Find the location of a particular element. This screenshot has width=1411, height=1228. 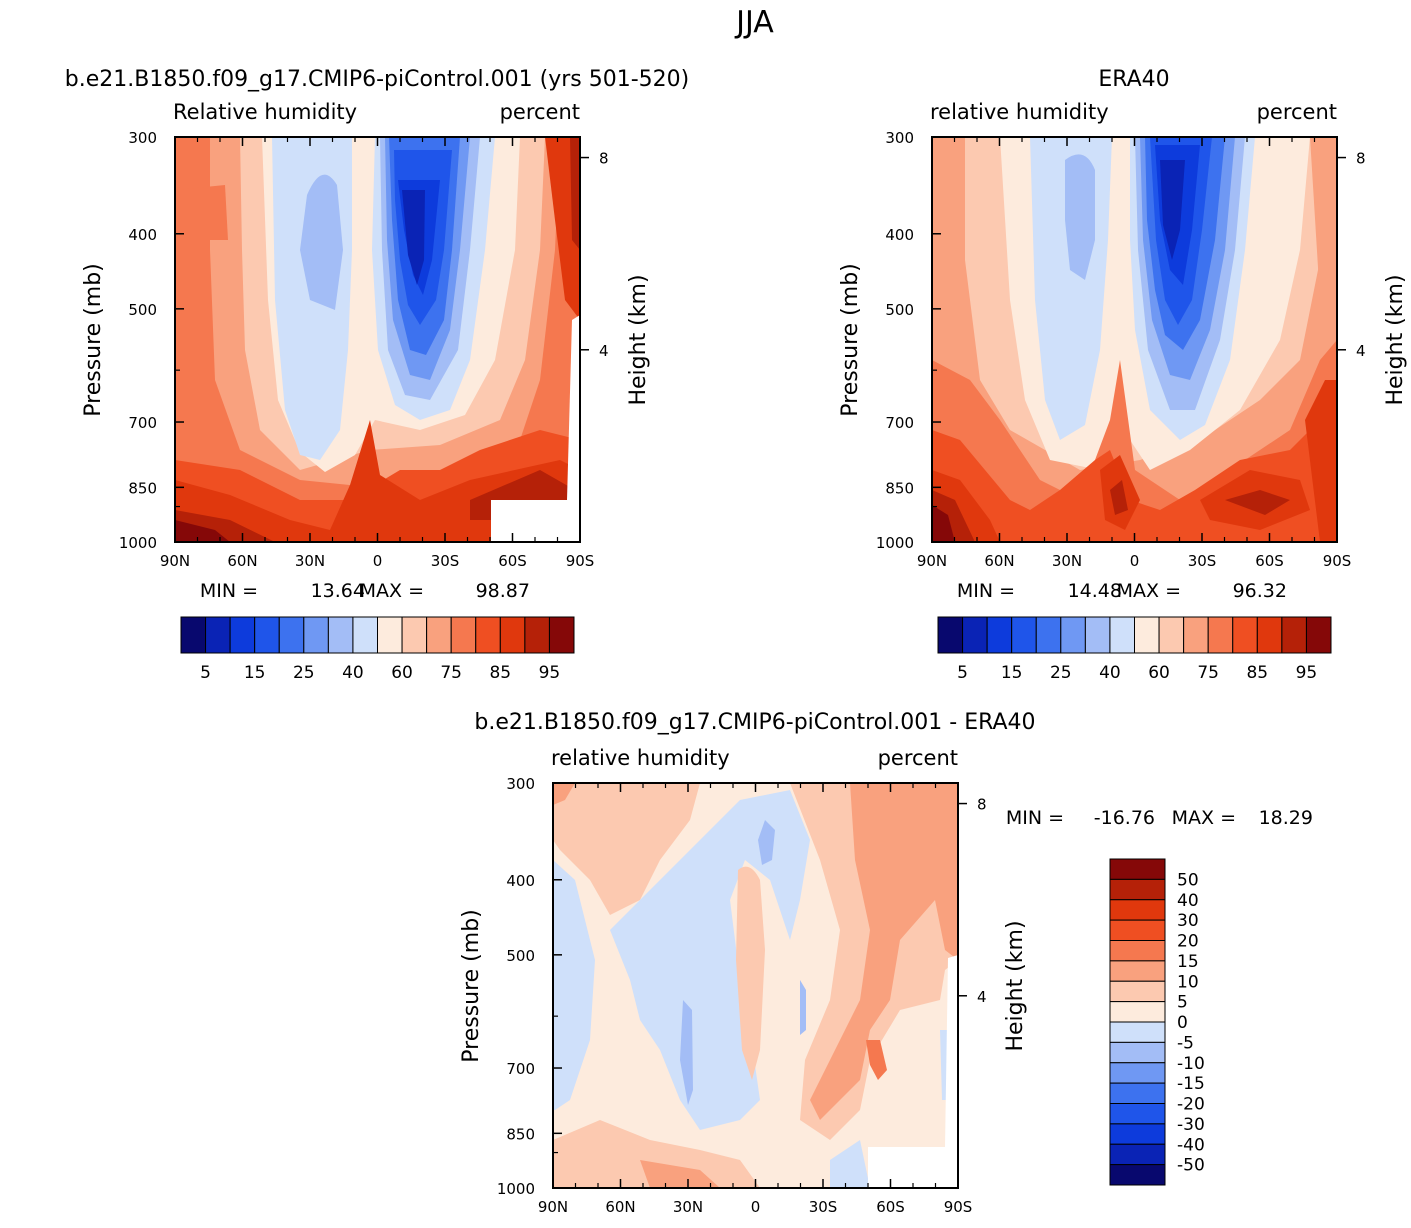

colorbar-label: 85 is located at coordinates (1257, 673).